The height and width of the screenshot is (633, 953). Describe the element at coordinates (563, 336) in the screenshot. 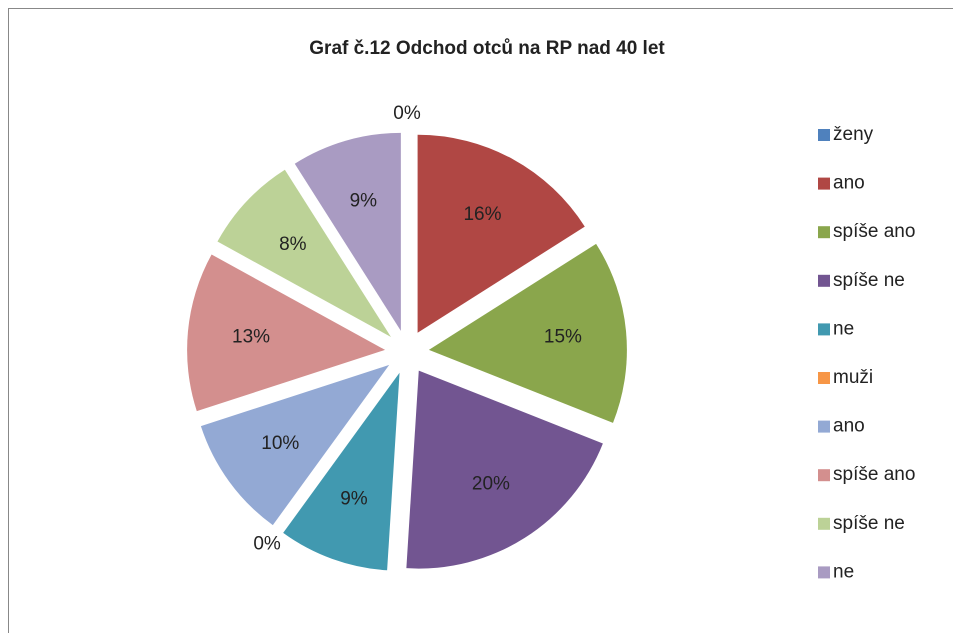

I see `data-label: 15%` at that location.